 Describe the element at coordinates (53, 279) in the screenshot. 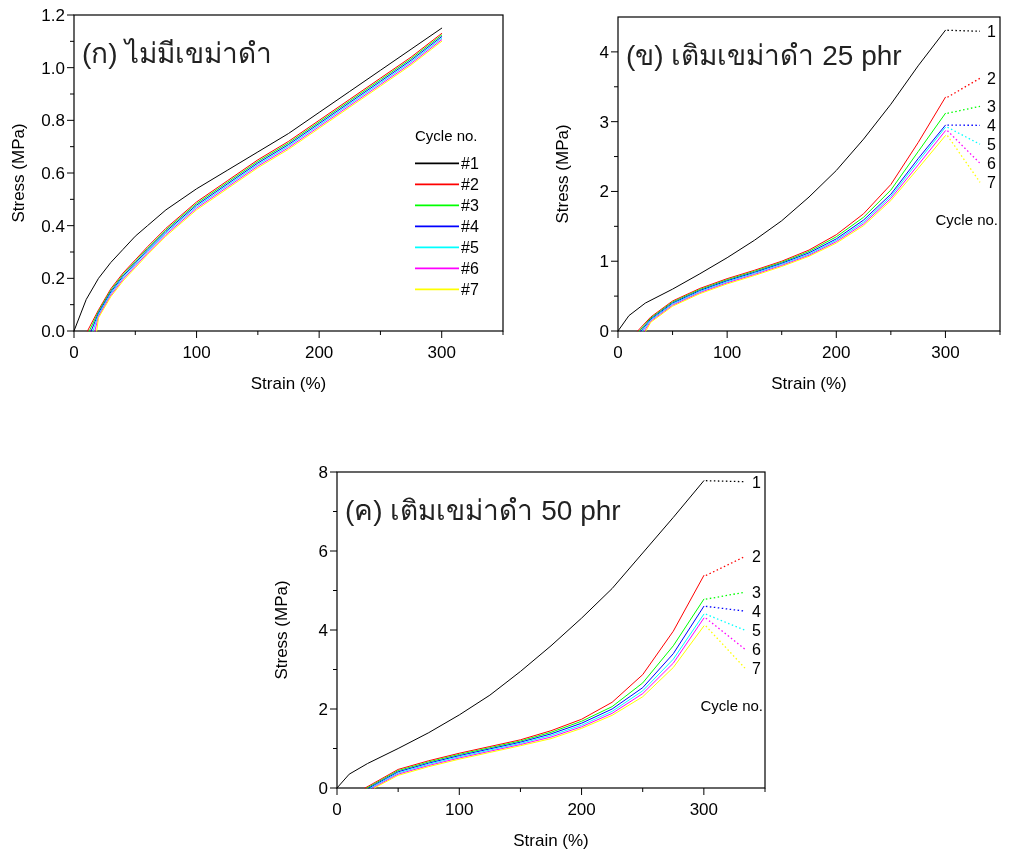

I see `y-tick-label: 0.2` at that location.